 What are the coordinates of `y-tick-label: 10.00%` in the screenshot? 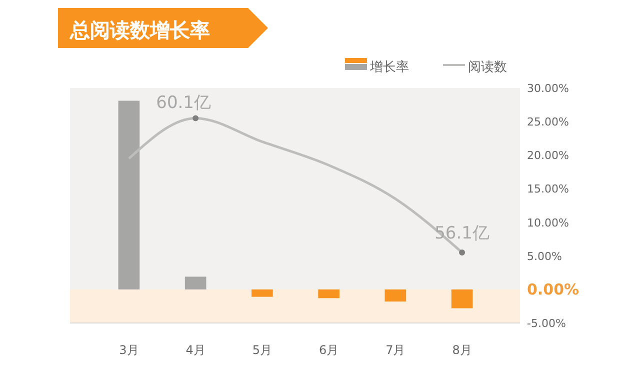 It's located at (548, 223).